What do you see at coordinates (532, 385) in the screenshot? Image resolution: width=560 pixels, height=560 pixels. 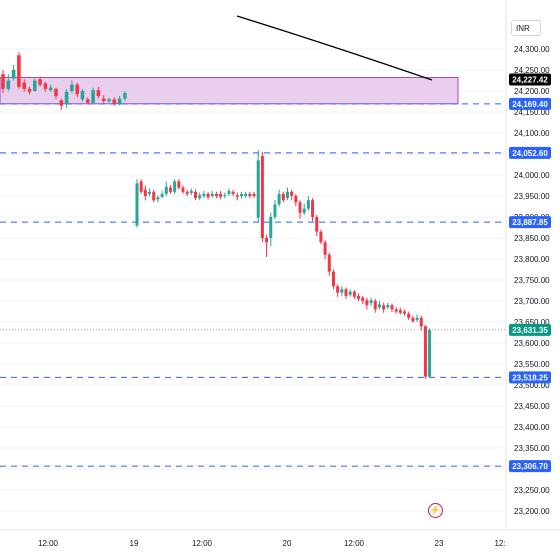 I see `price-tick-label: 23,500.00` at bounding box center [532, 385].